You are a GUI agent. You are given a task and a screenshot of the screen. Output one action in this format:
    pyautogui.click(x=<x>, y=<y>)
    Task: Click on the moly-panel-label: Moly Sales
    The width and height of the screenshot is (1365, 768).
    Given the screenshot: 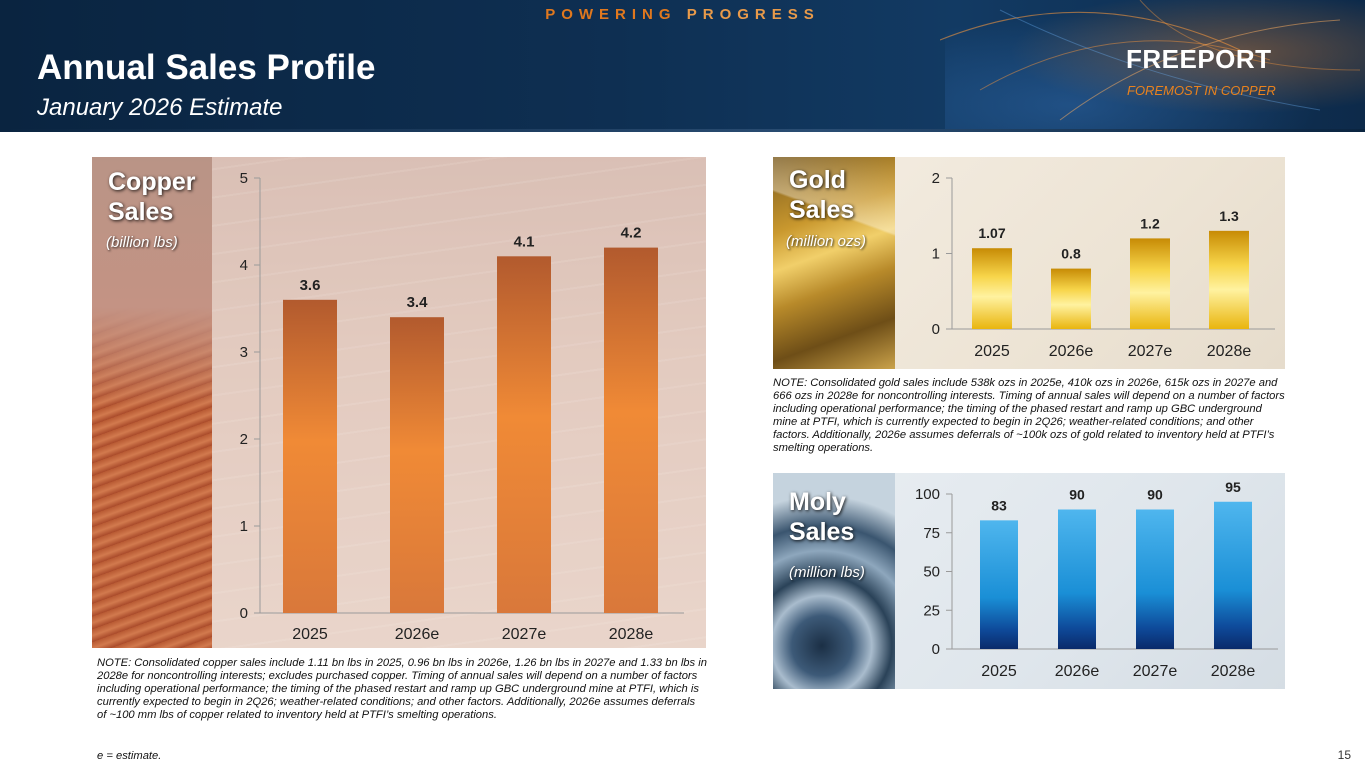 What is the action you would take?
    pyautogui.click(x=821, y=517)
    